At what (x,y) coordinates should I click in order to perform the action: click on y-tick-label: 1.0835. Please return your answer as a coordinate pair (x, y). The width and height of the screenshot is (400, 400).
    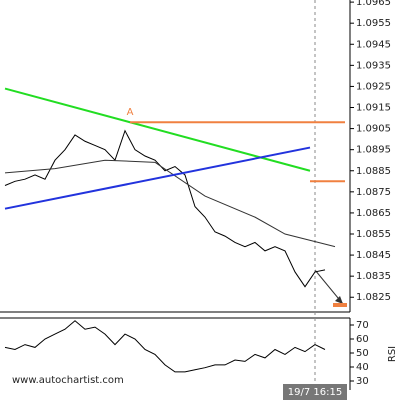
    Looking at the image, I should click on (373, 276).